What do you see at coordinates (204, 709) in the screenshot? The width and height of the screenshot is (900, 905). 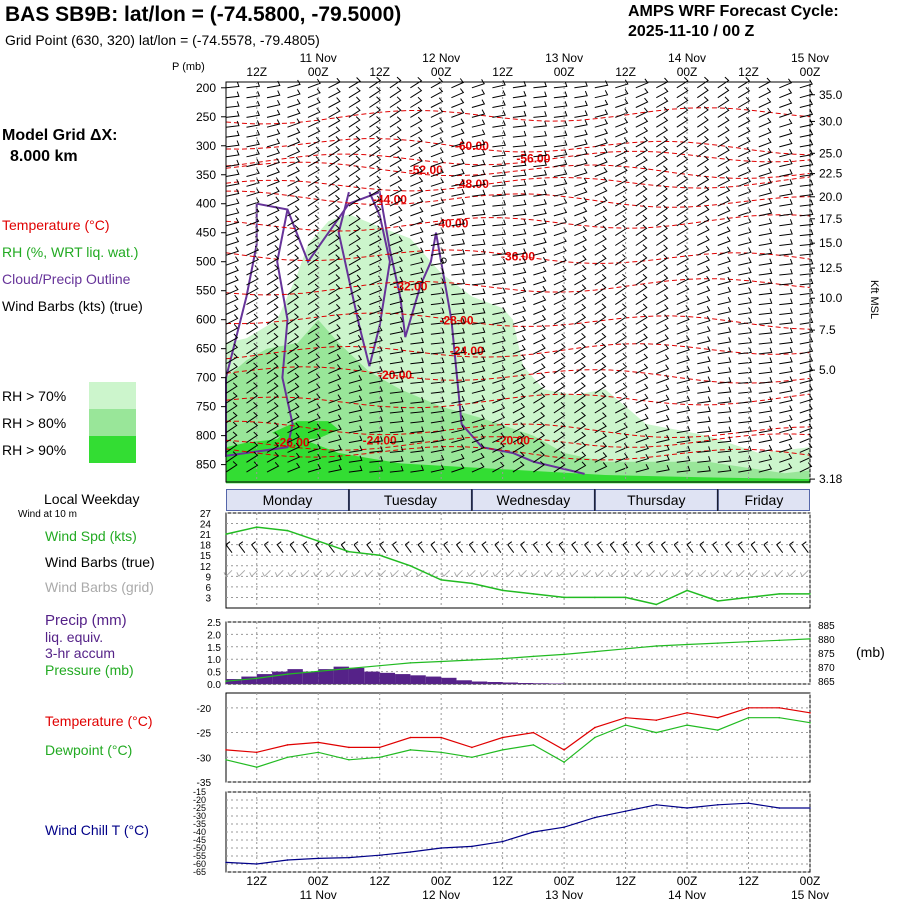 I see `temp-tick-label: -20` at bounding box center [204, 709].